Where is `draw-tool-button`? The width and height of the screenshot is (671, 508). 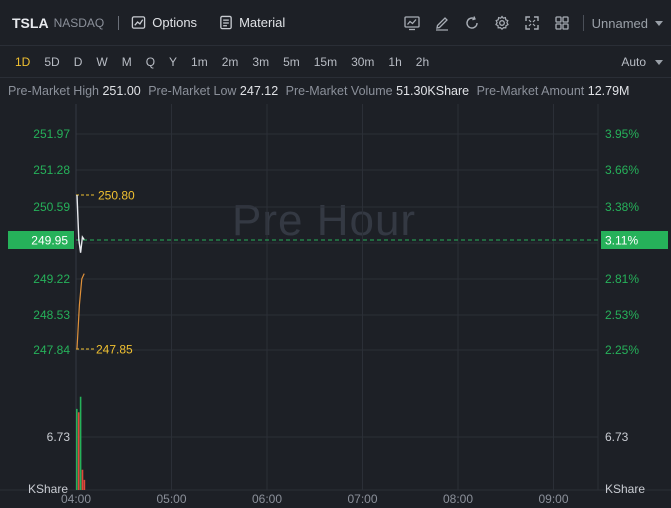 draw-tool-button is located at coordinates (442, 23).